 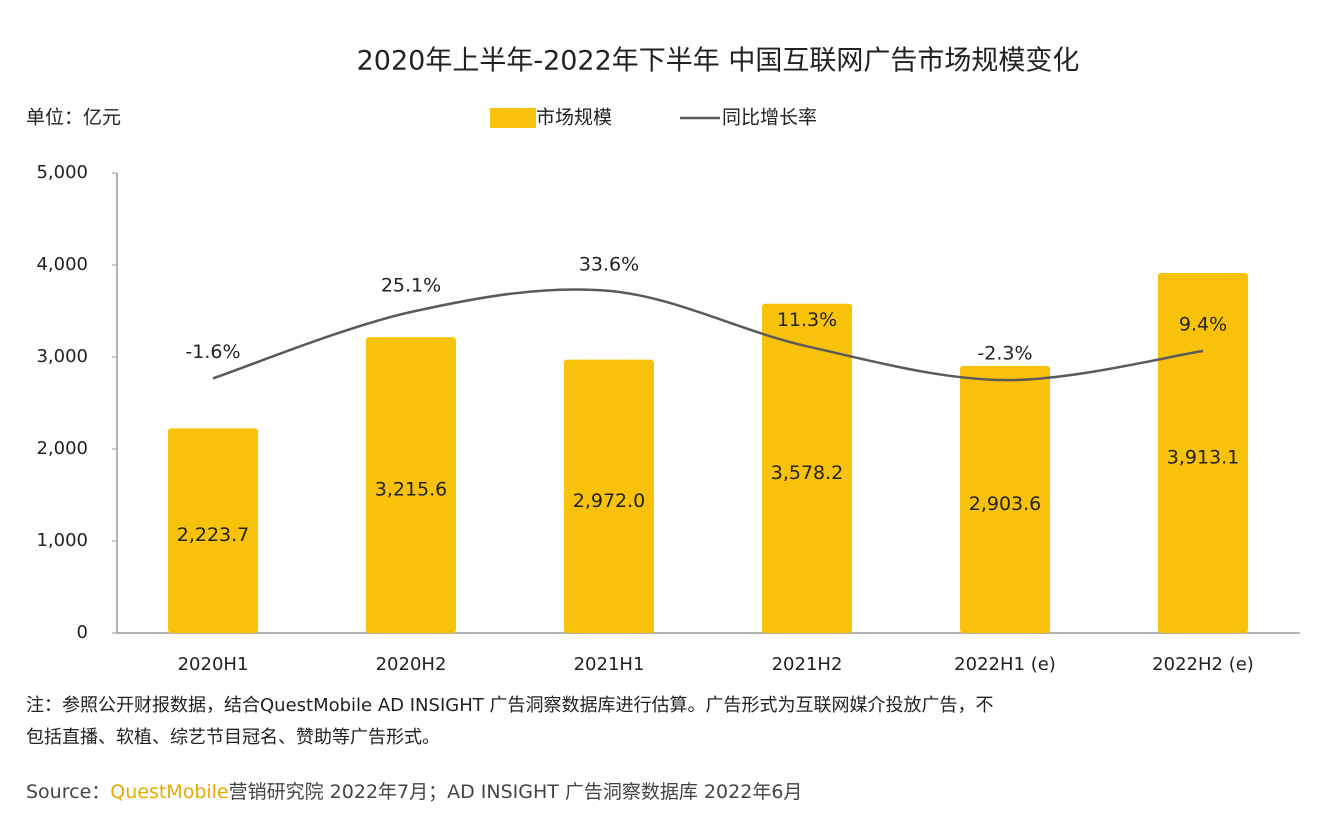 What do you see at coordinates (708, 335) in the screenshot?
I see `growth-line` at bounding box center [708, 335].